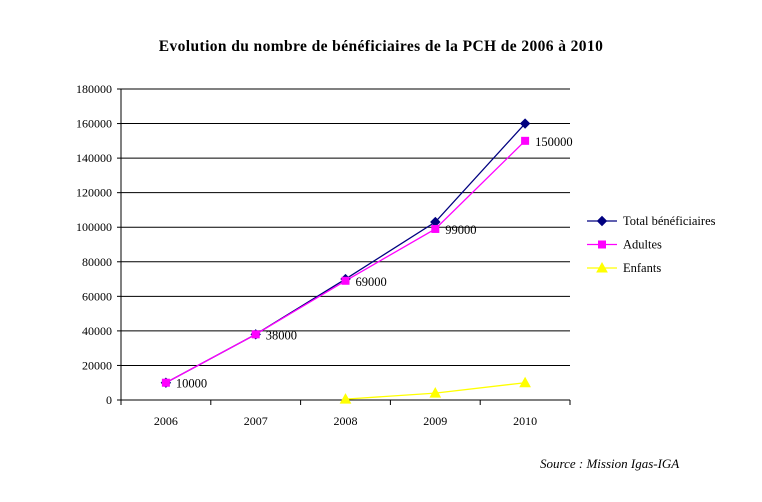 This screenshot has height=502, width=762. I want to click on x-tick-label: 2009, so click(435, 421).